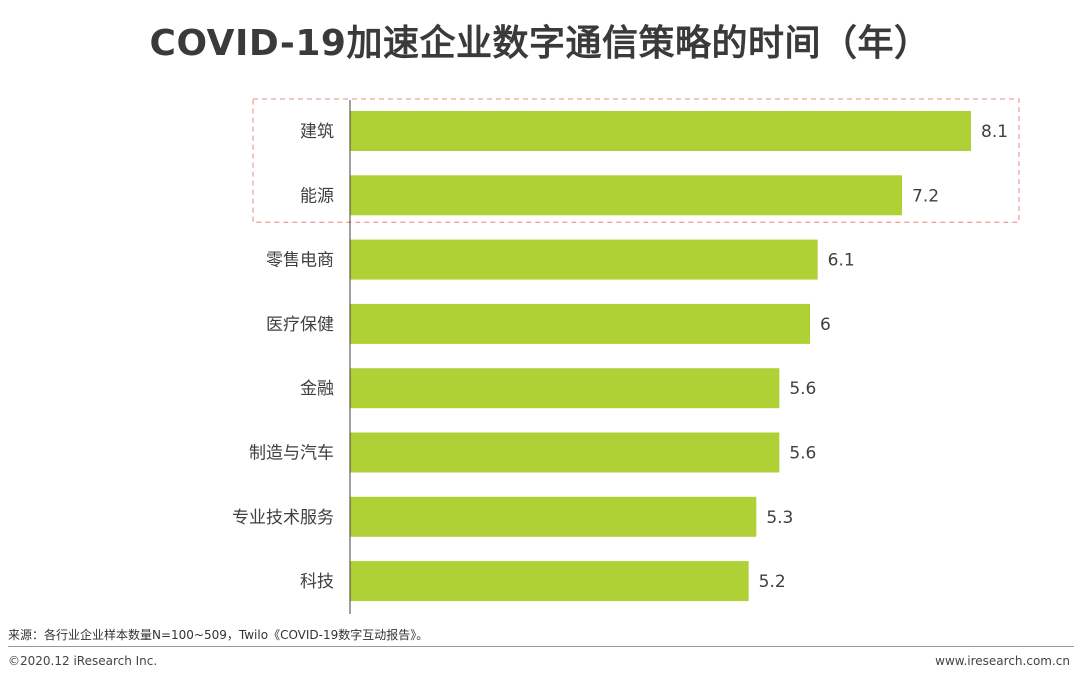 This screenshot has height=680, width=1080. Describe the element at coordinates (825, 325) in the screenshot. I see `value-label: 6` at that location.